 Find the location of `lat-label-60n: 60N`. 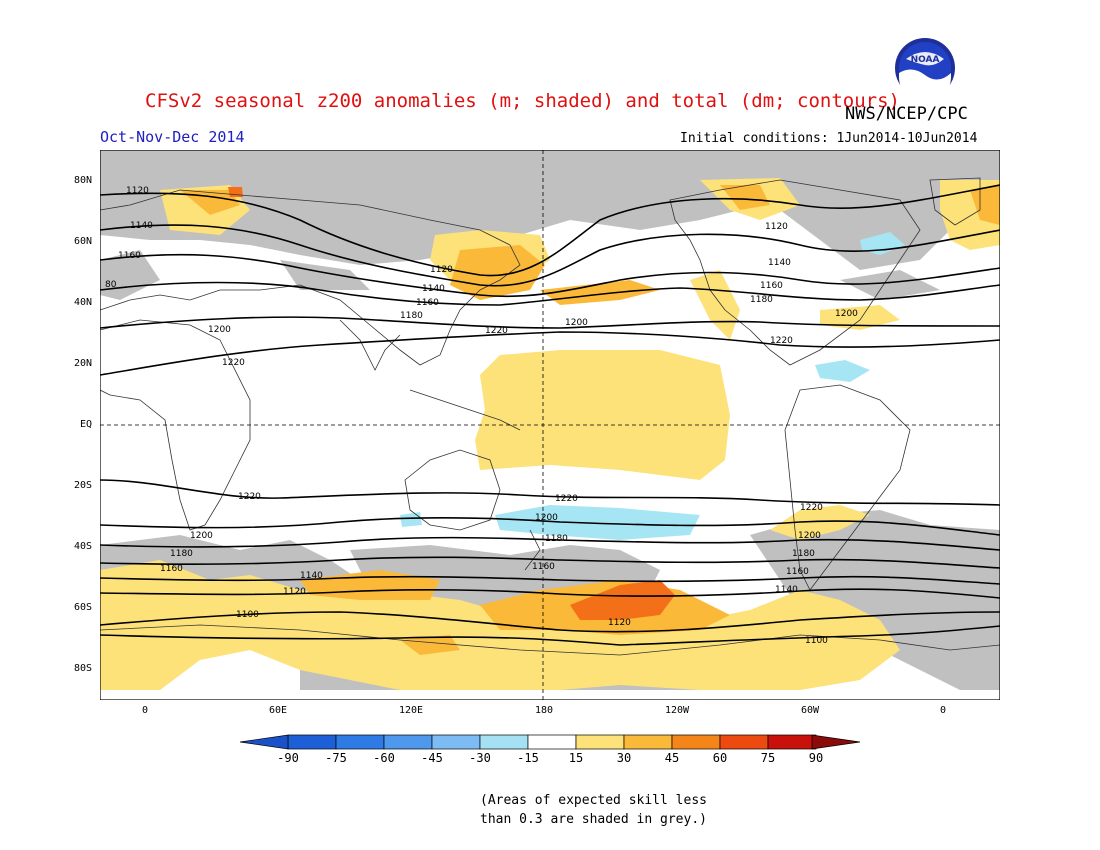

lat-label-60n: 60N is located at coordinates (83, 241).